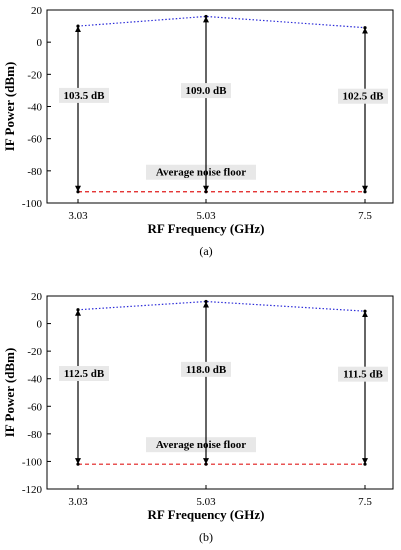 Image resolution: width=401 pixels, height=550 pixels. Describe the element at coordinates (206, 537) in the screenshot. I see `panel-caption: (b)` at that location.